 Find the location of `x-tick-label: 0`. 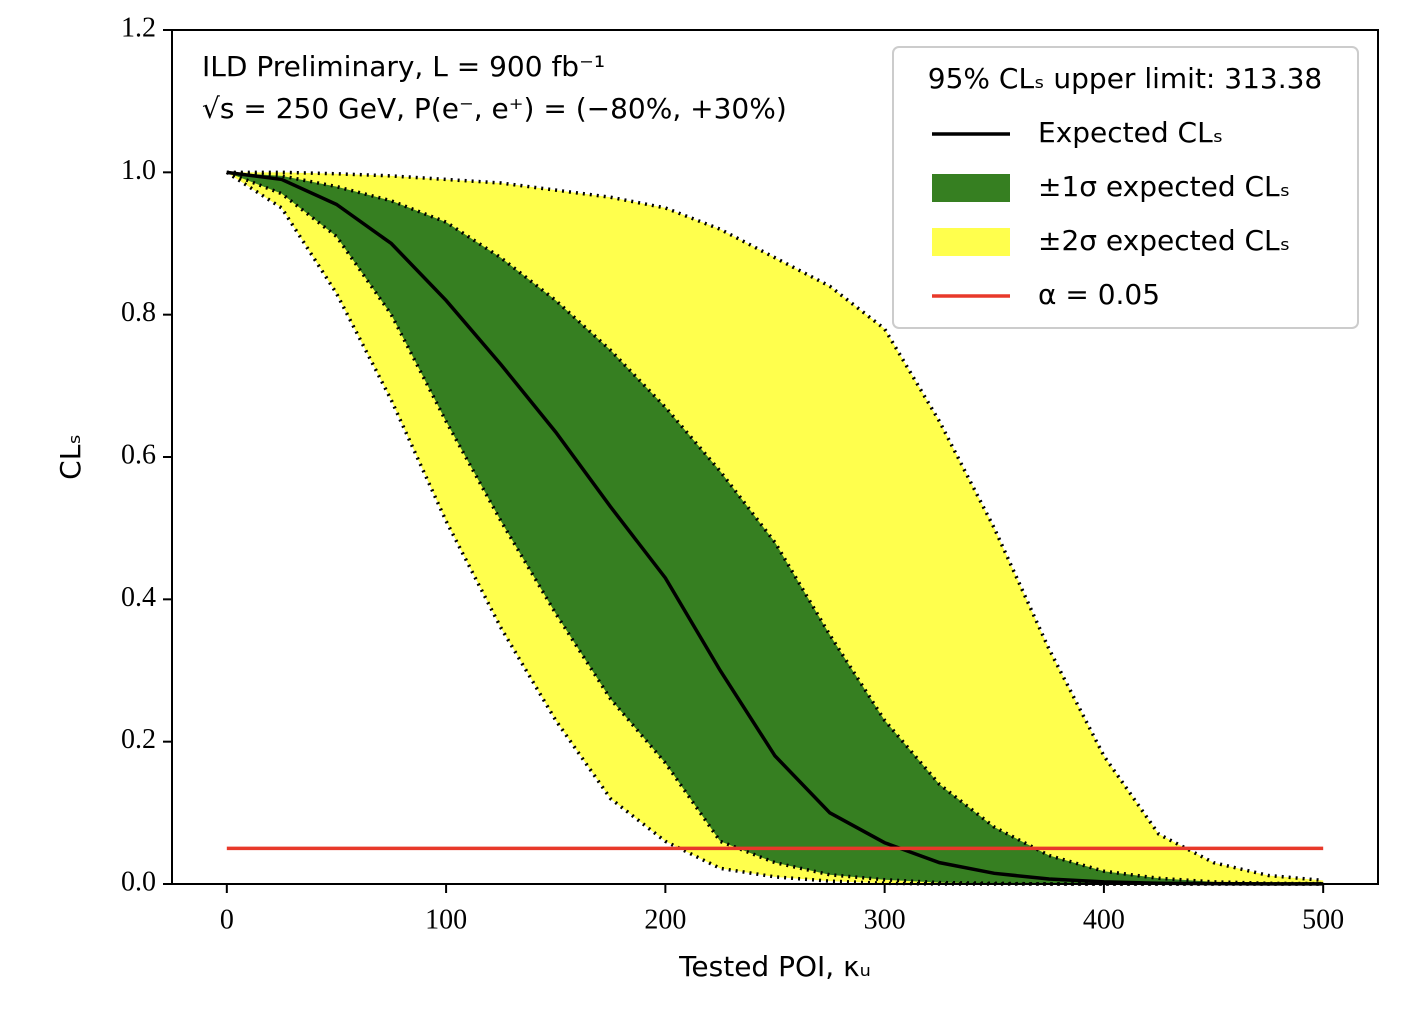

x-tick-label: 0 is located at coordinates (227, 919).